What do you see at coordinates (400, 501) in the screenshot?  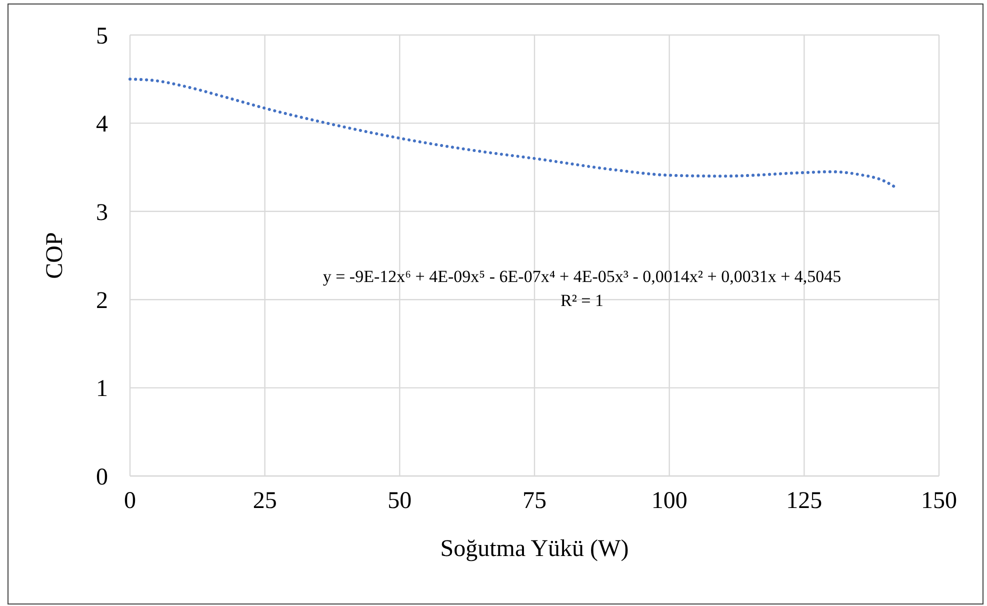 I see `x-tick-label: 50` at bounding box center [400, 501].